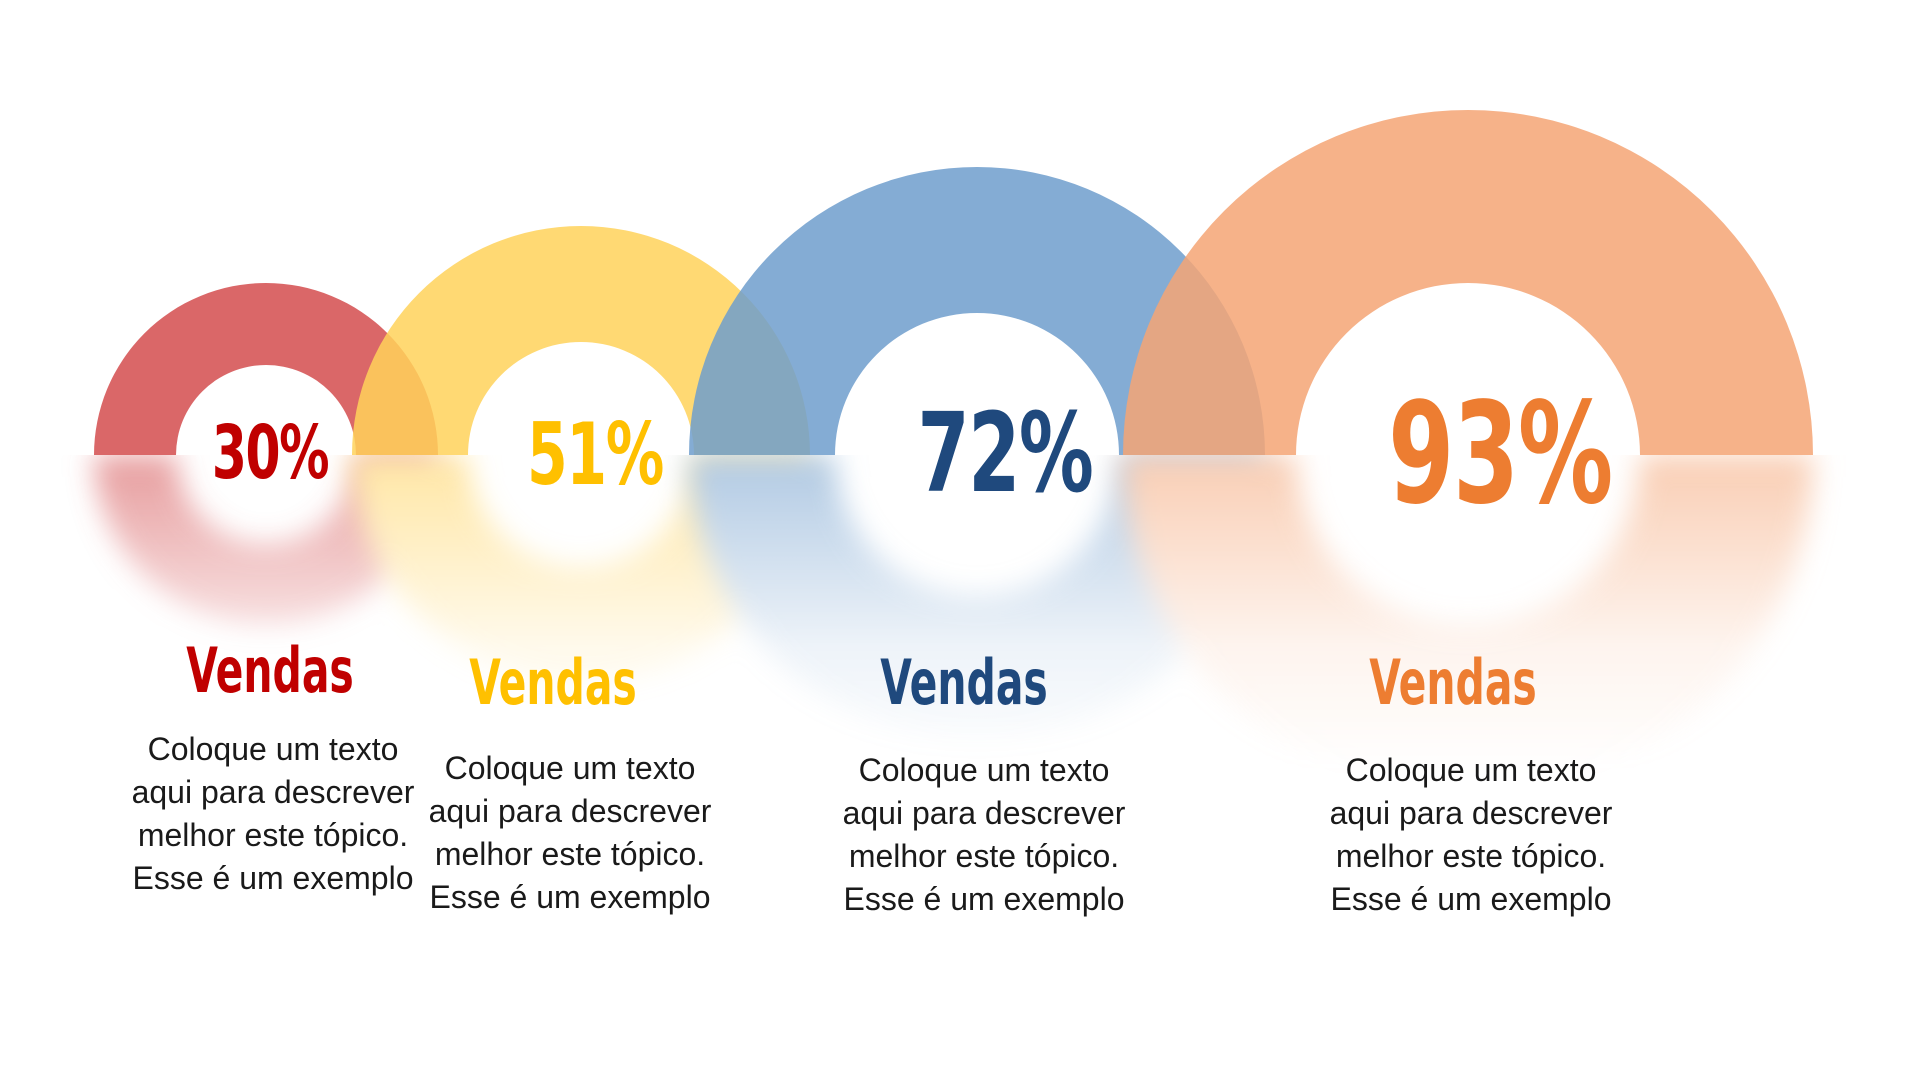 This screenshot has width=1920, height=1080. I want to click on item-title-4: Vendas, so click(1453, 682).